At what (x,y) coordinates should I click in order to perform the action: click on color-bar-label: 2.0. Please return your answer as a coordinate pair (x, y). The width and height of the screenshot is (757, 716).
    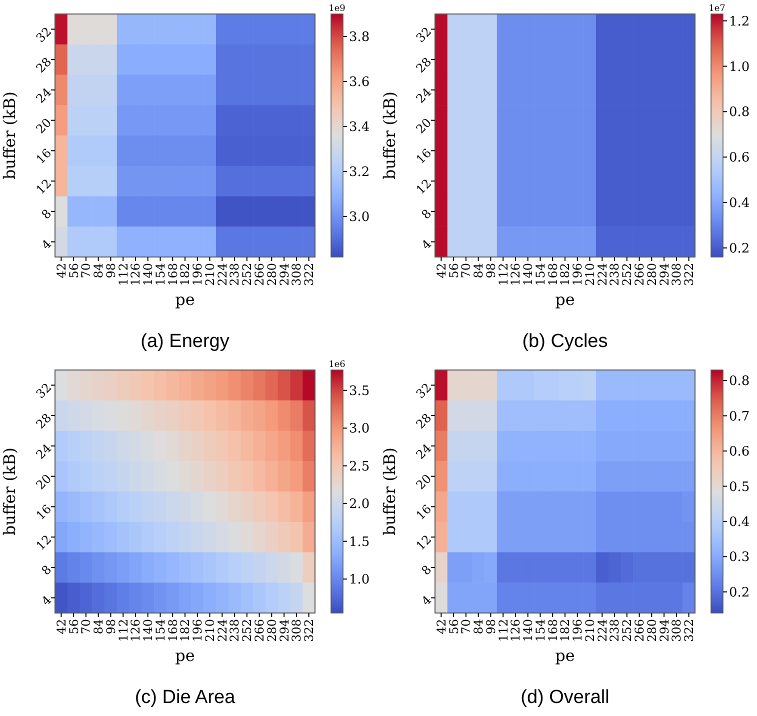
    Looking at the image, I should click on (359, 504).